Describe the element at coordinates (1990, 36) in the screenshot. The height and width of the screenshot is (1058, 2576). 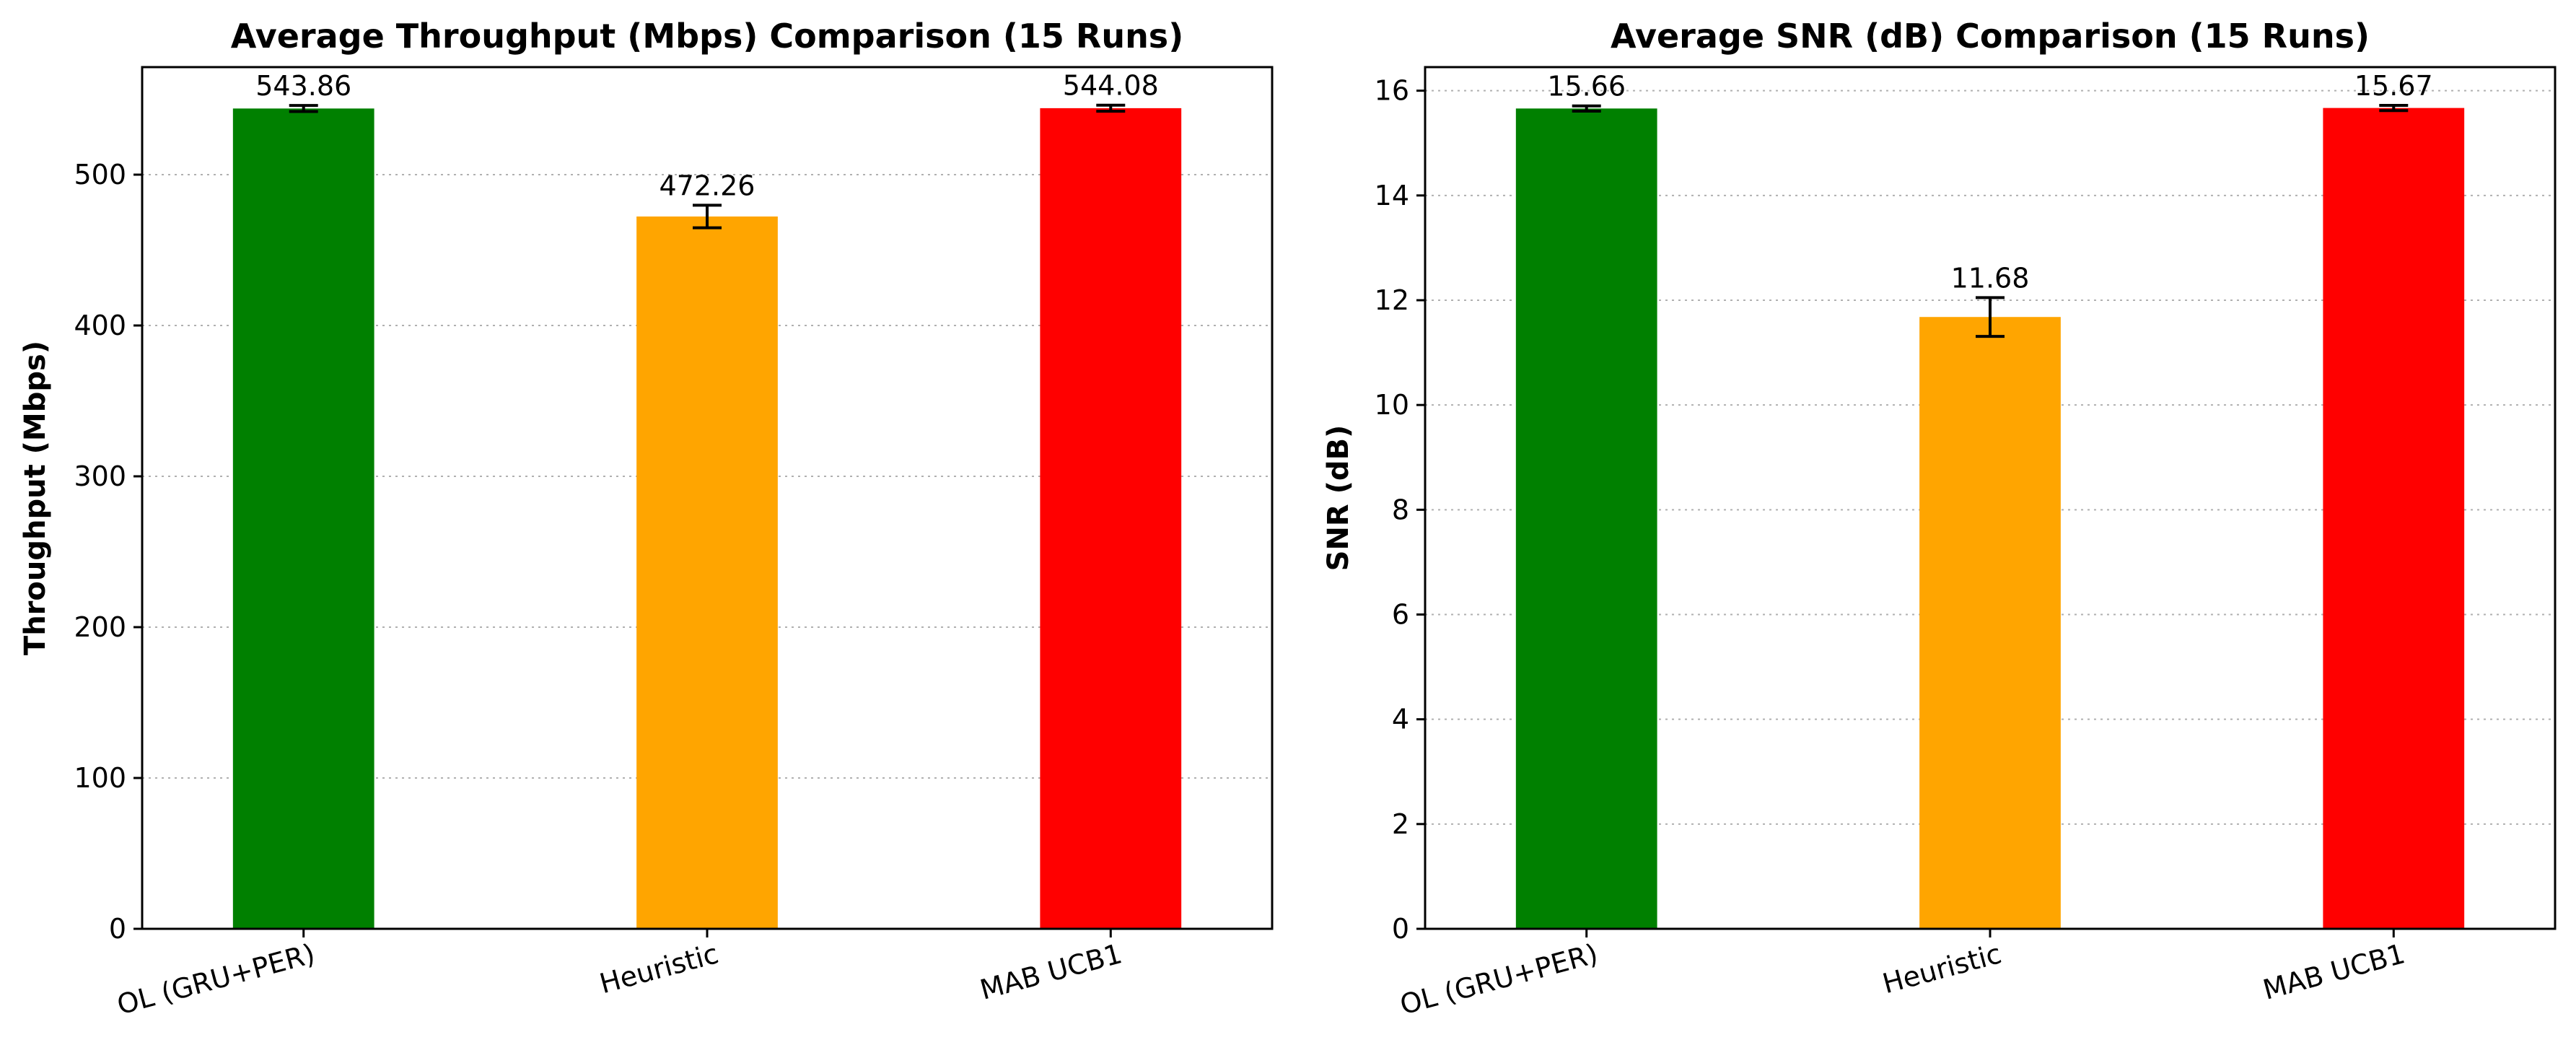
I see `snr-chart-title: Average SNR (dB) Comparison (15 Runs)` at that location.